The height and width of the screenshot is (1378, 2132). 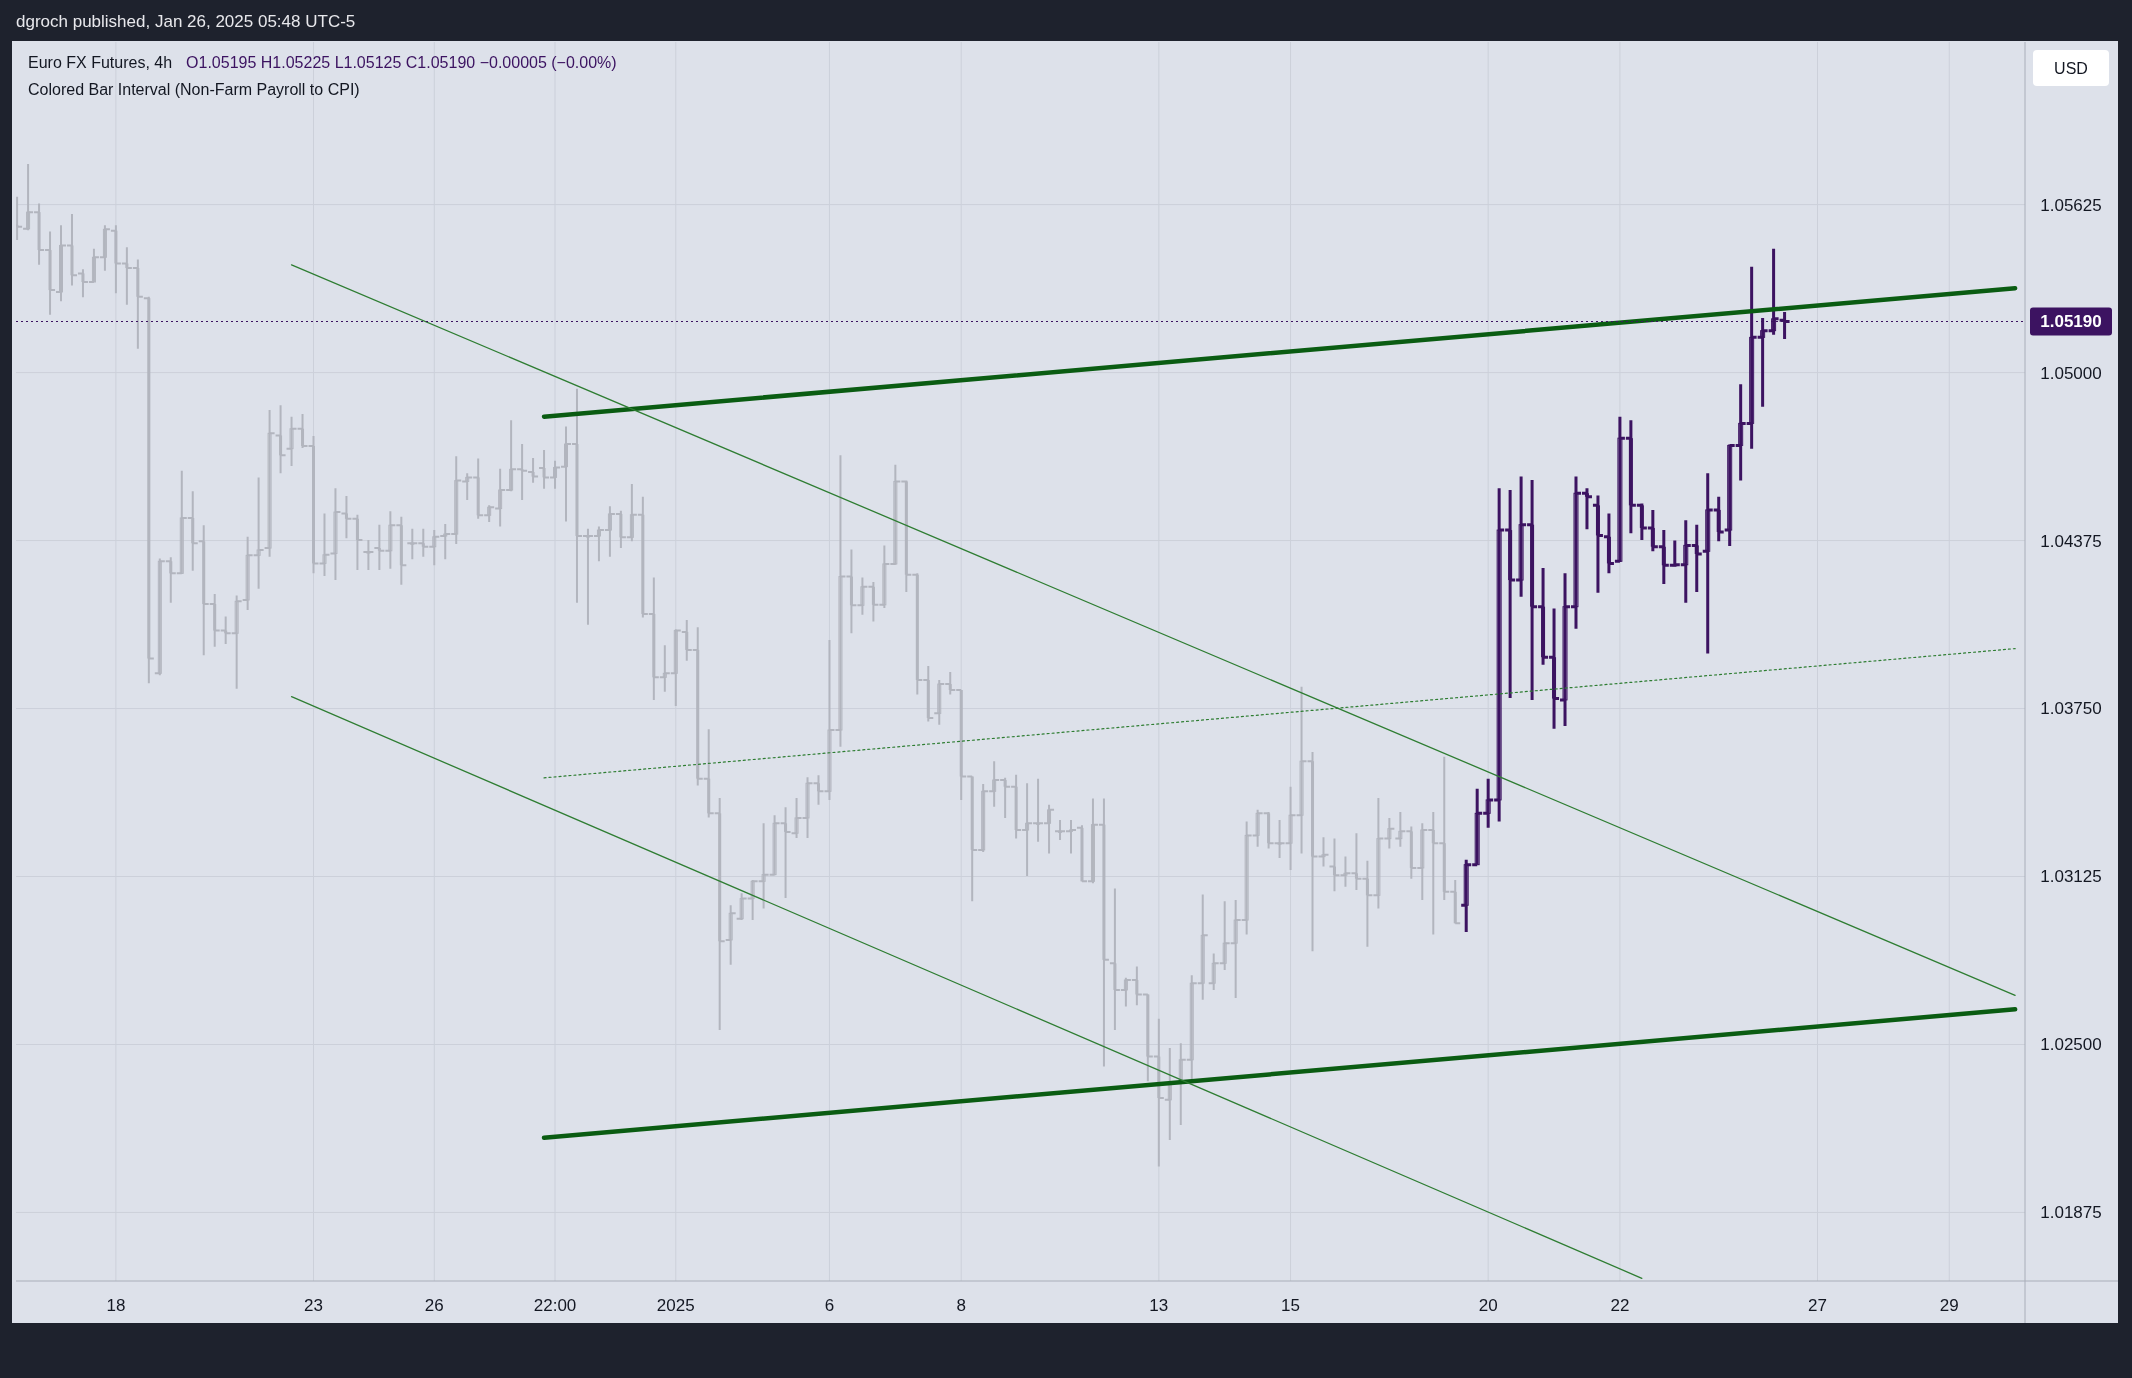 I want to click on annotation: O1.05195 H1.05225 L1.05125 C1.05190 −0.00005 (−0.00%), so click(x=401, y=62).